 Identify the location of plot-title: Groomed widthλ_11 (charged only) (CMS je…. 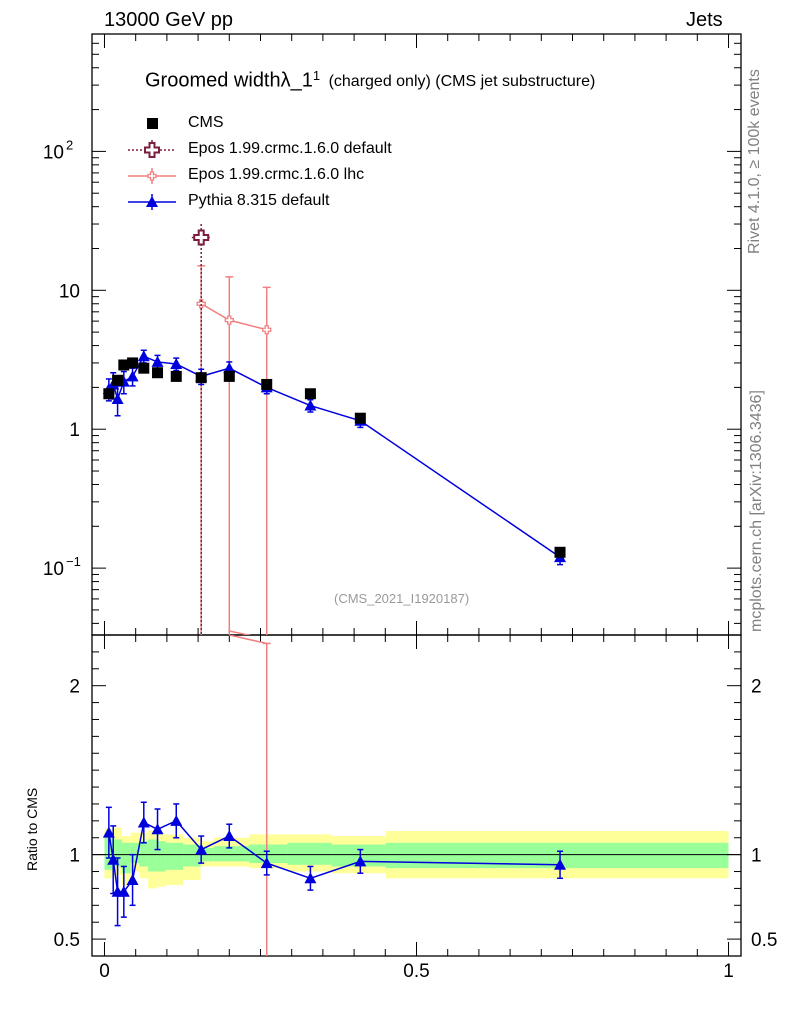
(370, 80).